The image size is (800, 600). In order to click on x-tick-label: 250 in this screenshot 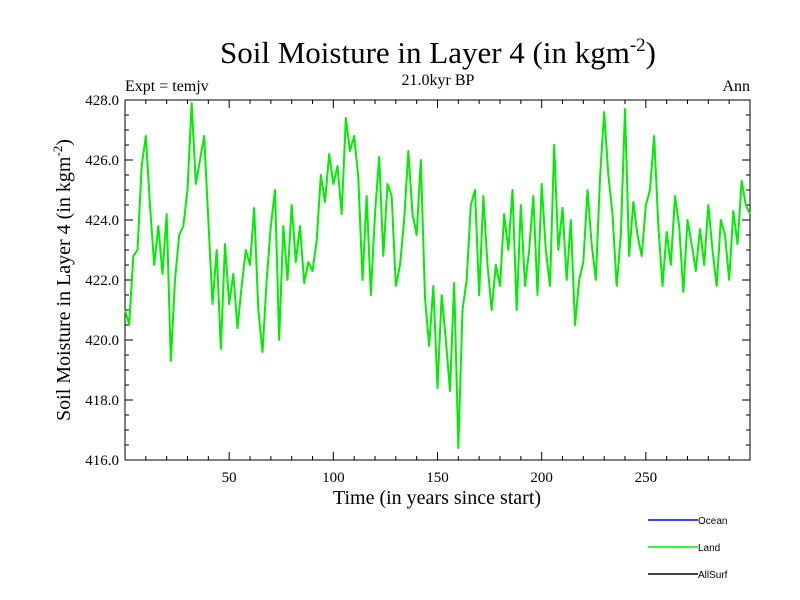, I will do `click(646, 478)`.